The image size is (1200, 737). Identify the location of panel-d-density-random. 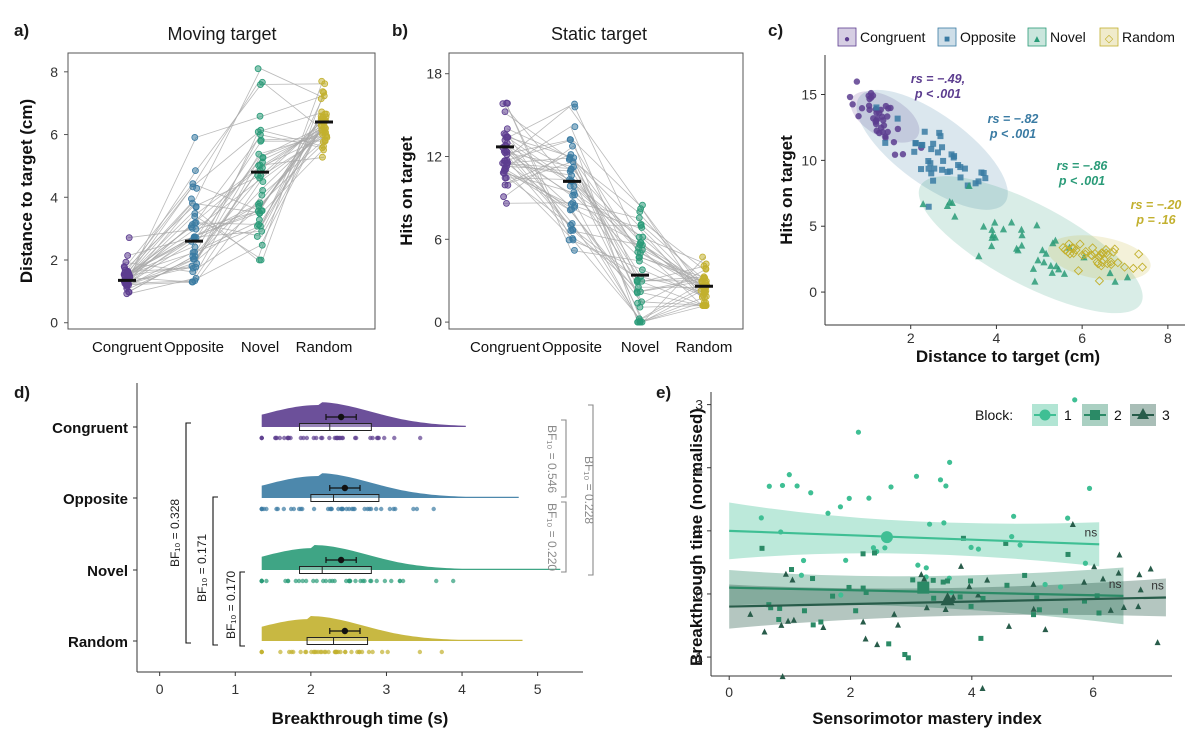
(392, 628).